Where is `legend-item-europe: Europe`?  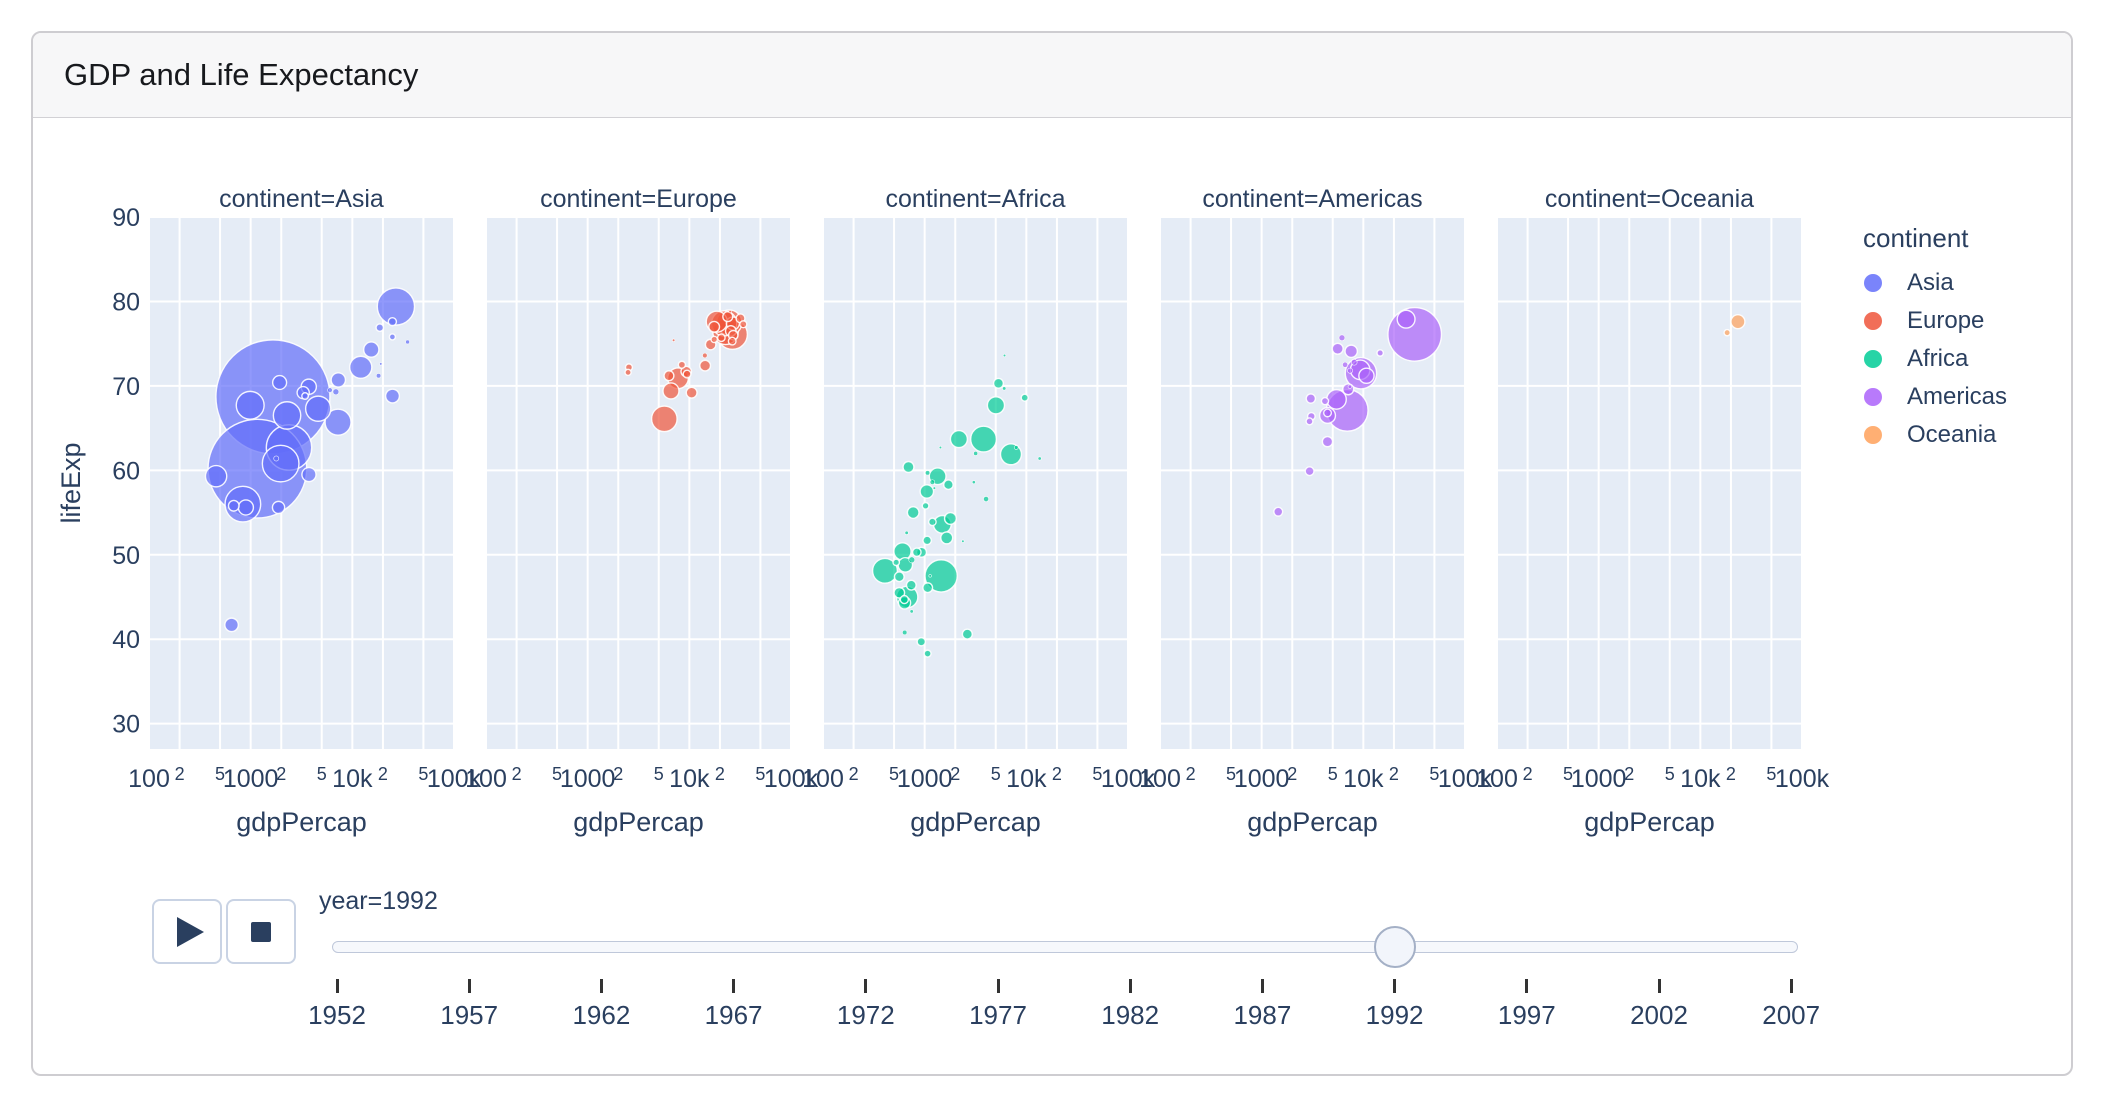
legend-item-europe: Europe is located at coordinates (1963, 321).